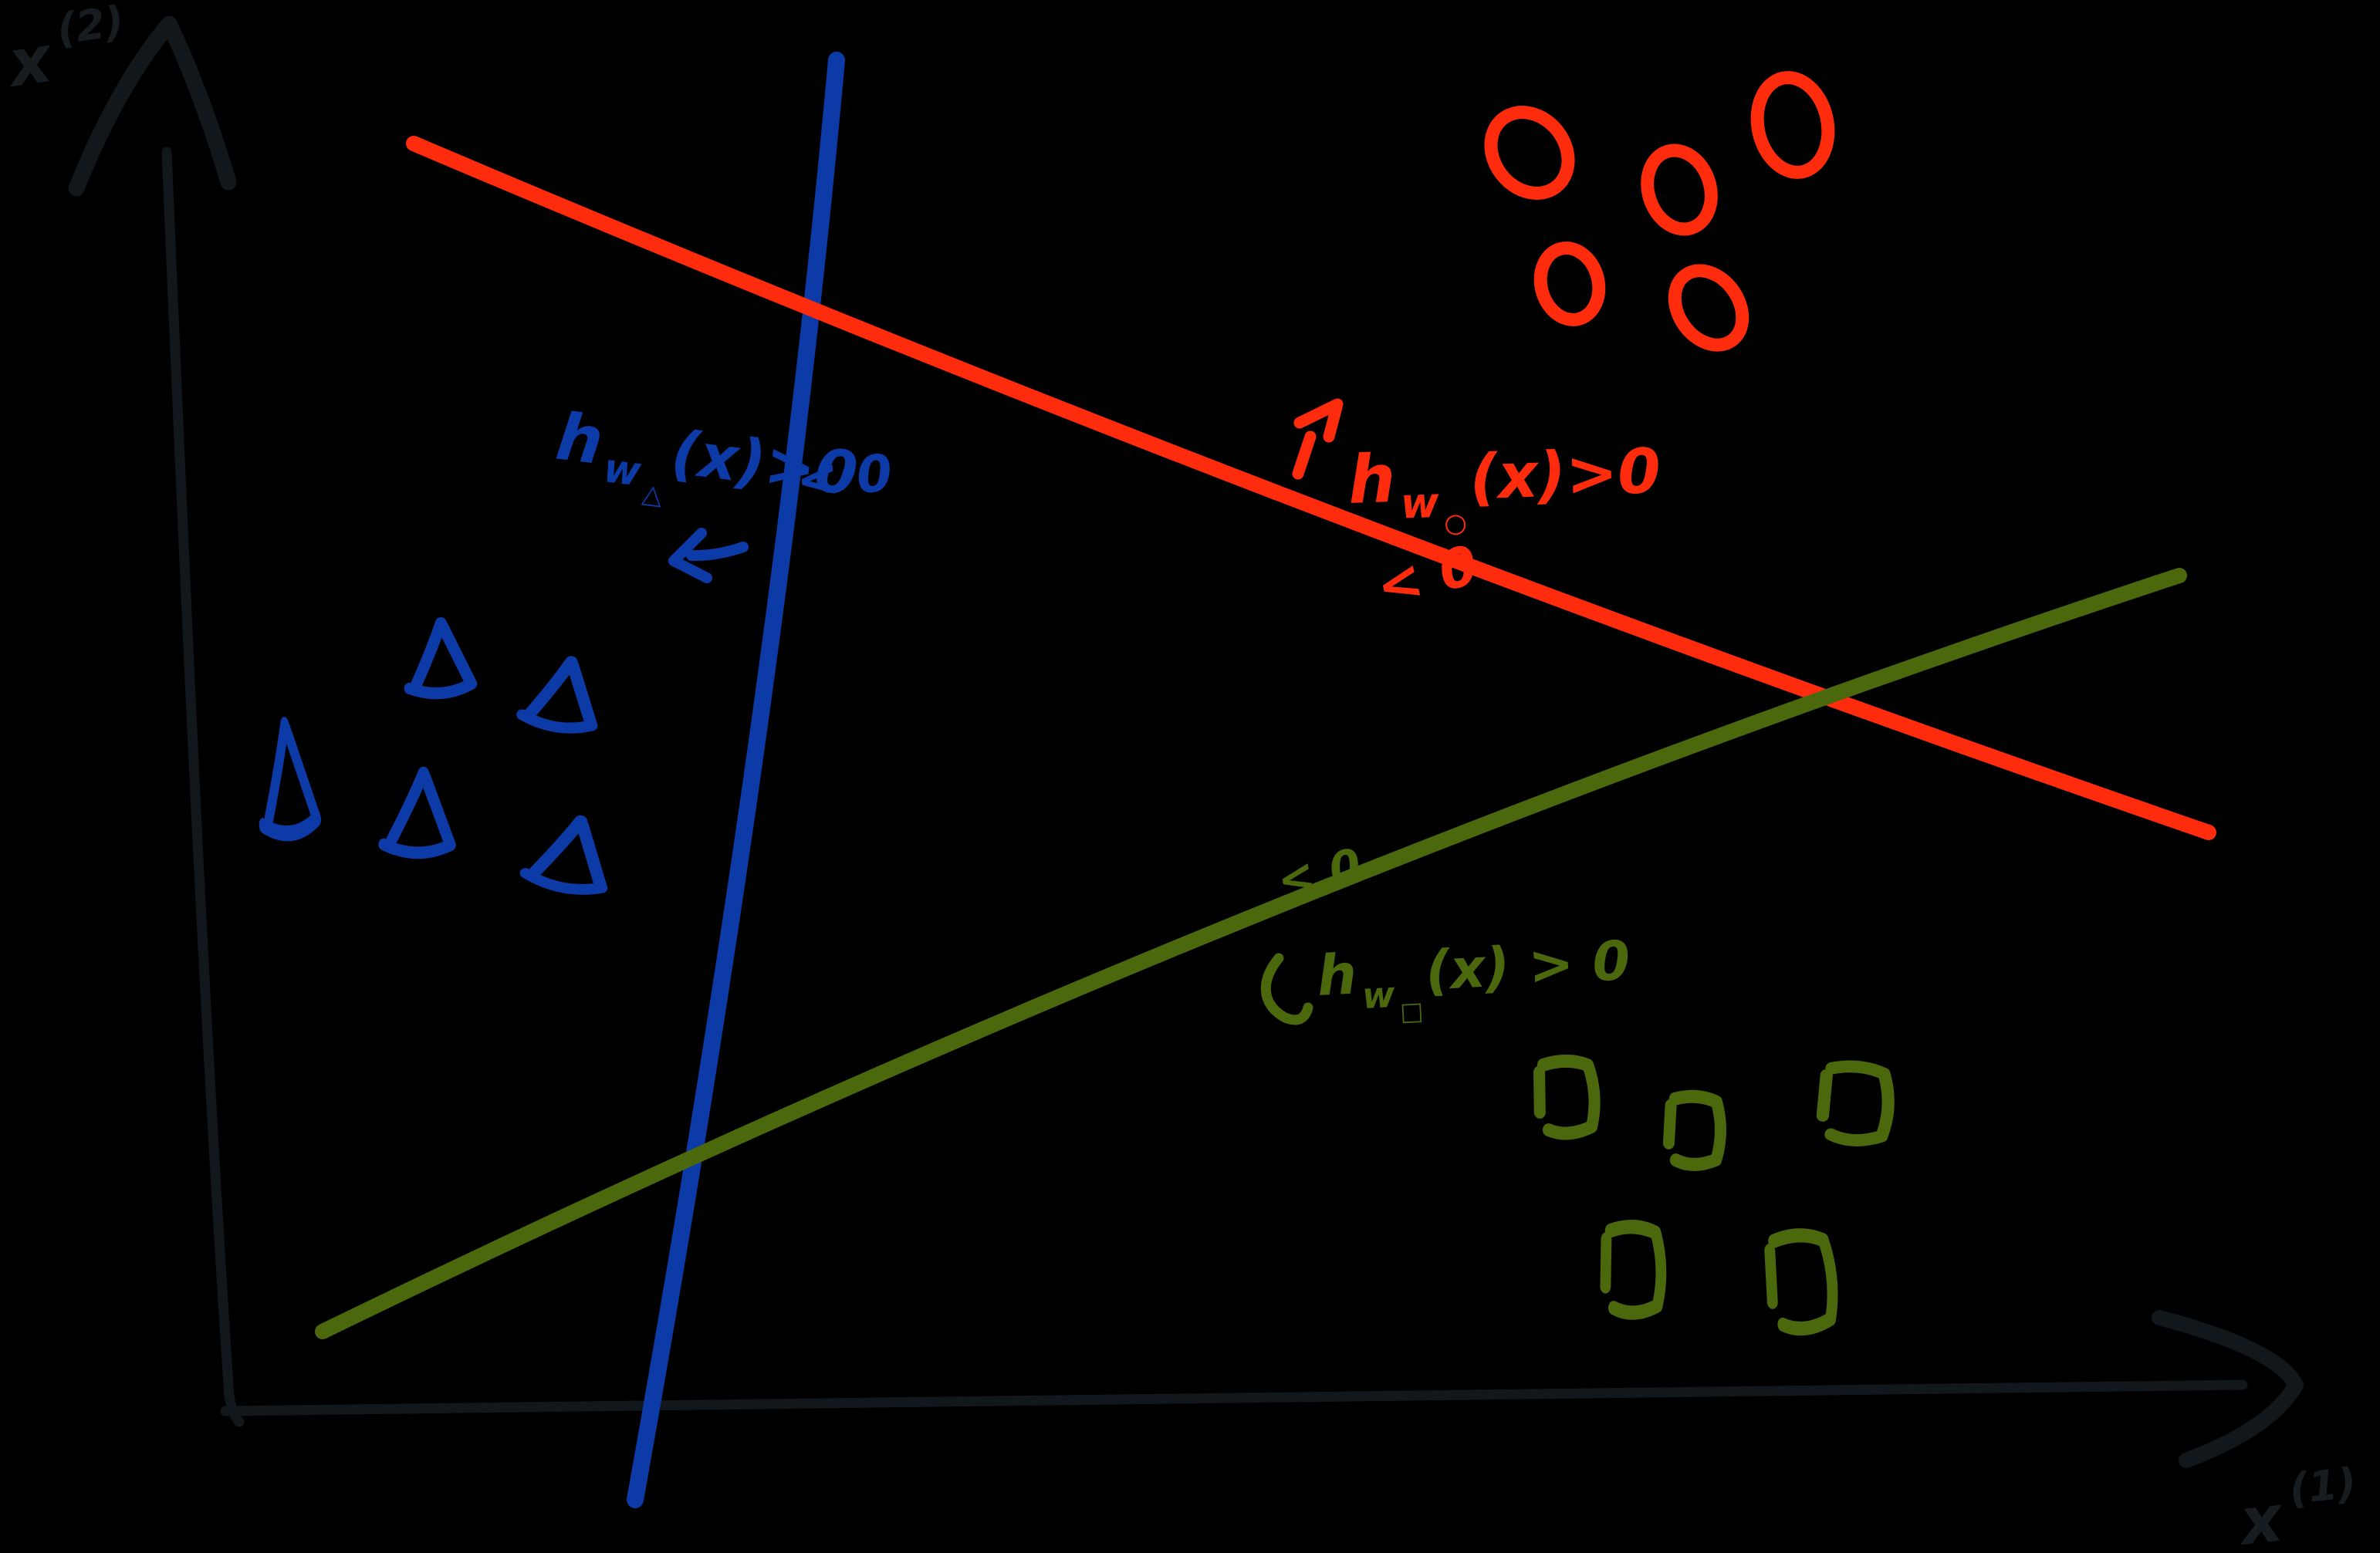 The width and height of the screenshot is (2380, 1553). Describe the element at coordinates (1234, 1397) in the screenshot. I see `x-axis` at that location.